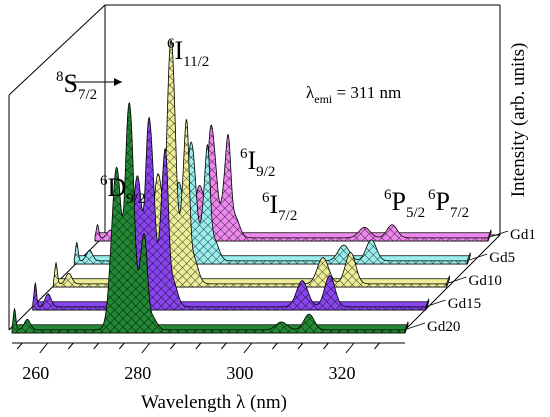 The width and height of the screenshot is (550, 417). I want to click on term-label-6d92: 6D9/2, so click(122, 190).